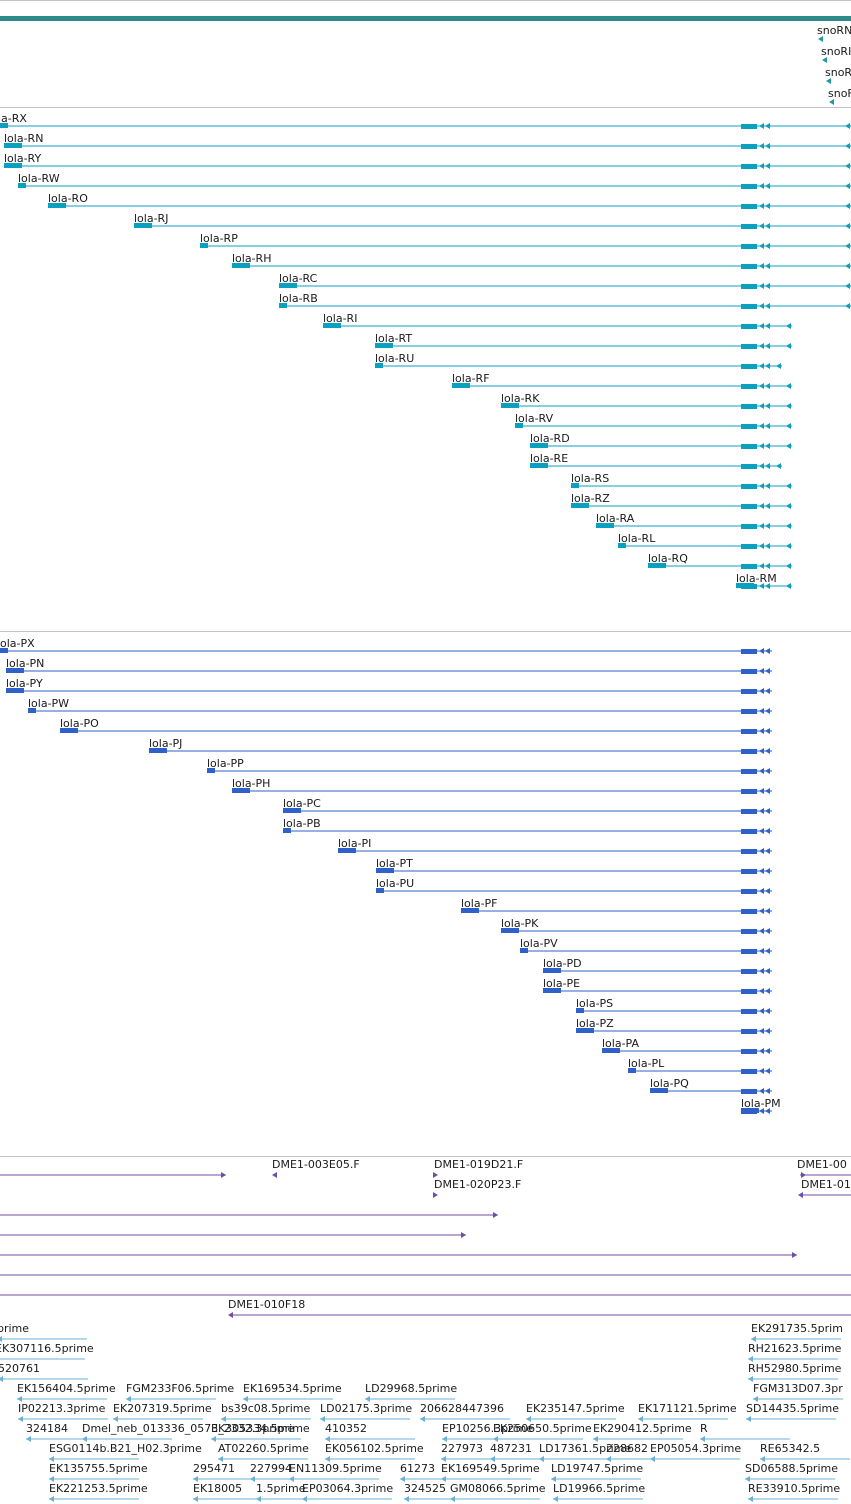  I want to click on protein-isoform-row: lola-PF, so click(616, 905).